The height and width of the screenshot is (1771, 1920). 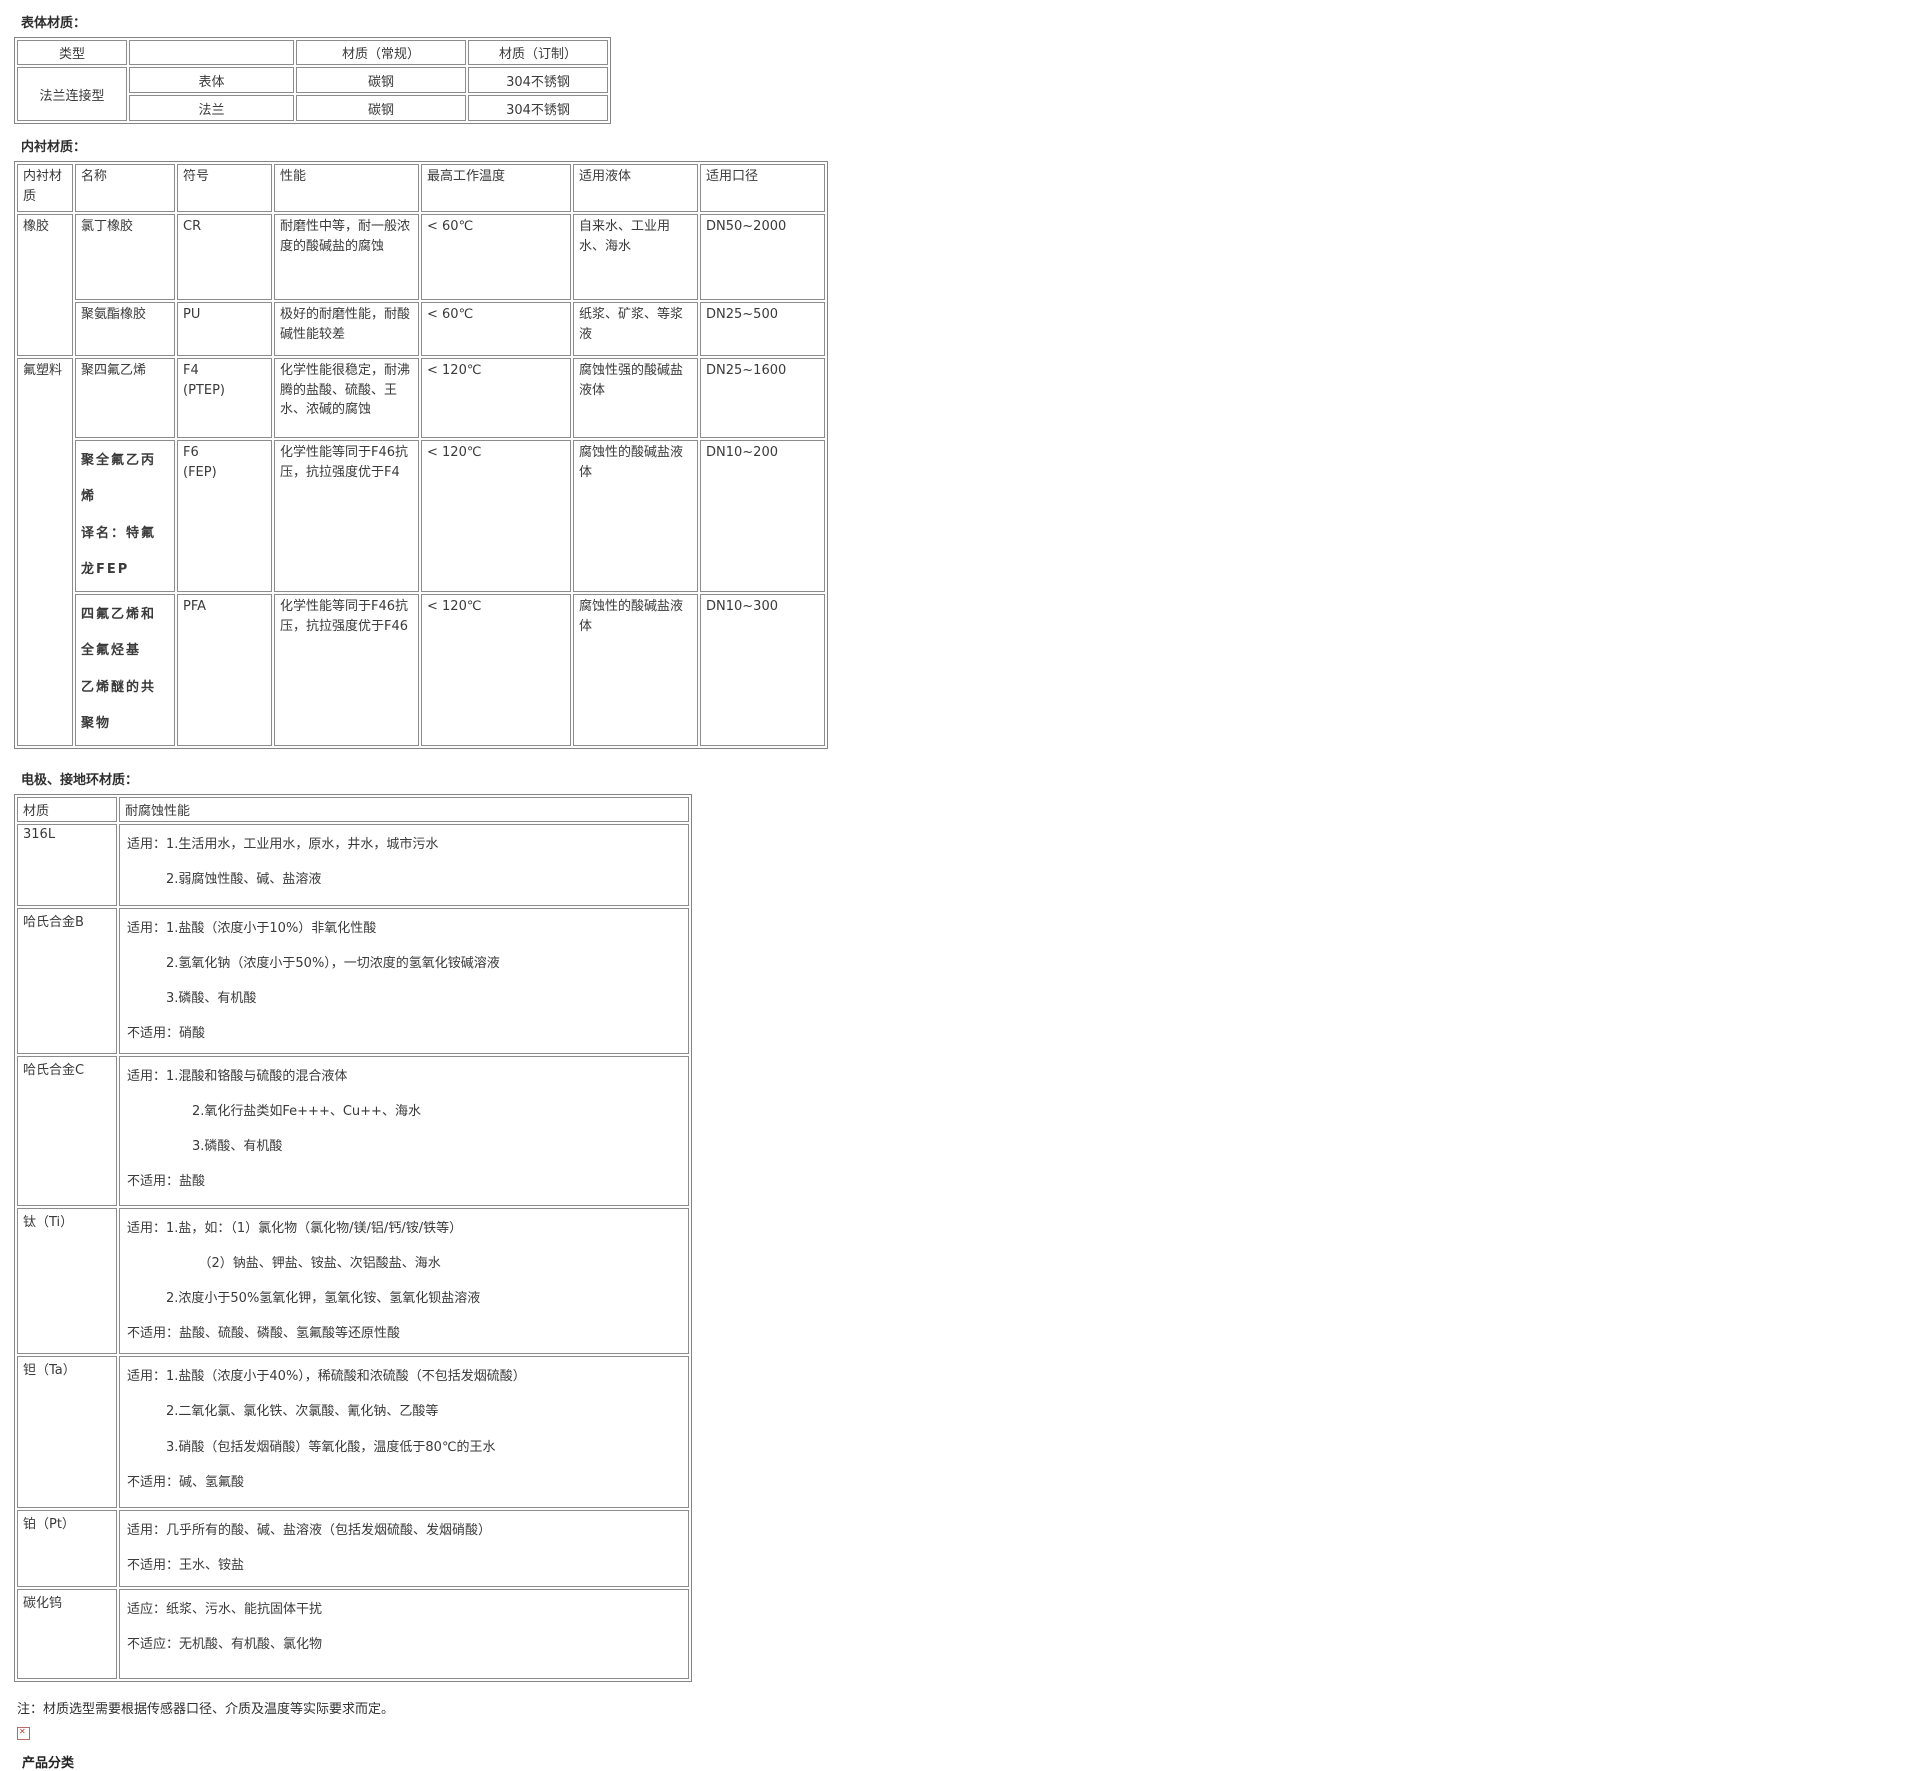 I want to click on cell-performance: 化学性能很稳定，耐沸腾的盐酸、硫酸、王水、浓碱的腐蚀, so click(x=346, y=398).